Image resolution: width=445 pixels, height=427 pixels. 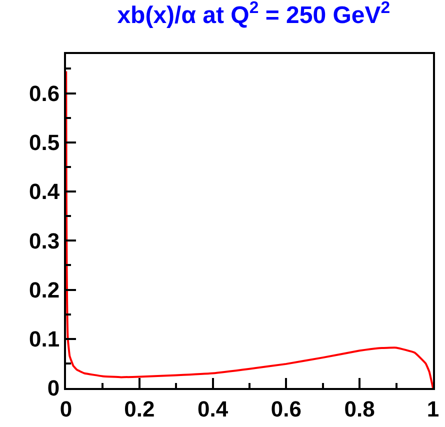 What do you see at coordinates (44, 93) in the screenshot?
I see `y-tick-label: 0.6` at bounding box center [44, 93].